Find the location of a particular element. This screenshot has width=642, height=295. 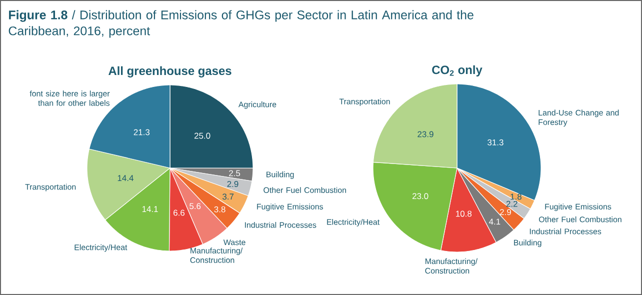

data-label: 1.8 is located at coordinates (516, 197).